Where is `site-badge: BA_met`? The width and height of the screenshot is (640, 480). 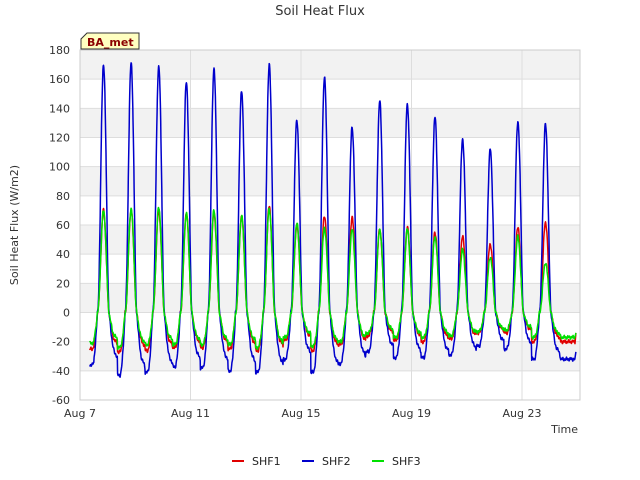
site-badge: BA_met is located at coordinates (110, 41).